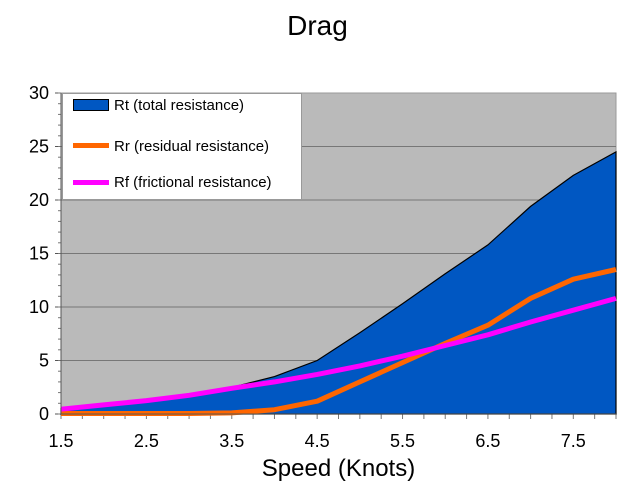  What do you see at coordinates (146, 441) in the screenshot?
I see `svg-text: 2.5` at bounding box center [146, 441].